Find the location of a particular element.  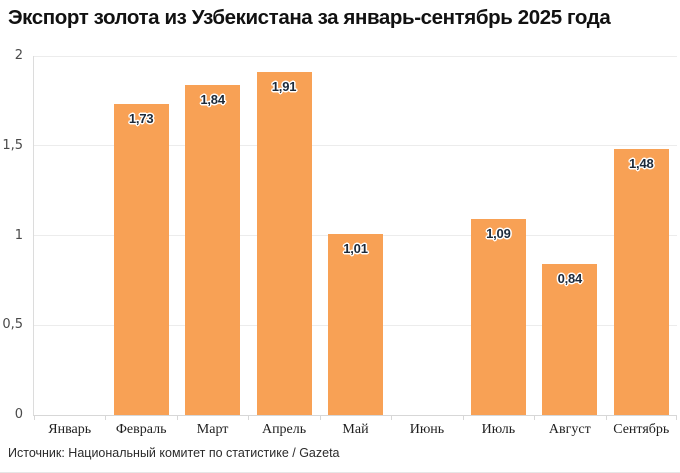

x-axis-label: Февраль is located at coordinates (141, 429).